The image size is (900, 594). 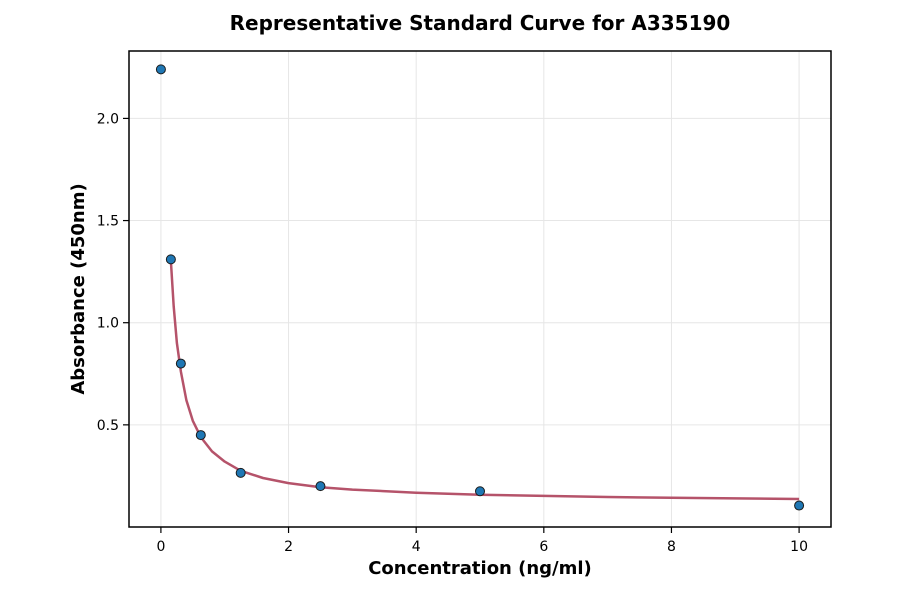 What do you see at coordinates (108, 119) in the screenshot?
I see `y-tick-label: 2.0` at bounding box center [108, 119].